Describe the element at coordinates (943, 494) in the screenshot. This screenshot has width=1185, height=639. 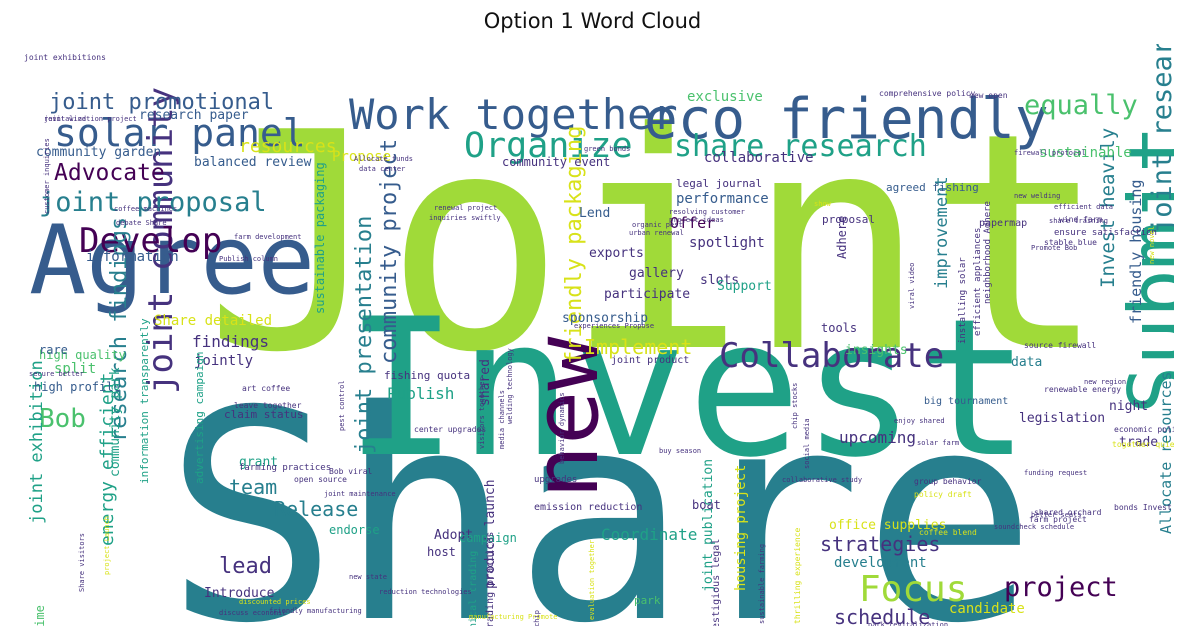
I see `cloud-word: policy draft` at that location.